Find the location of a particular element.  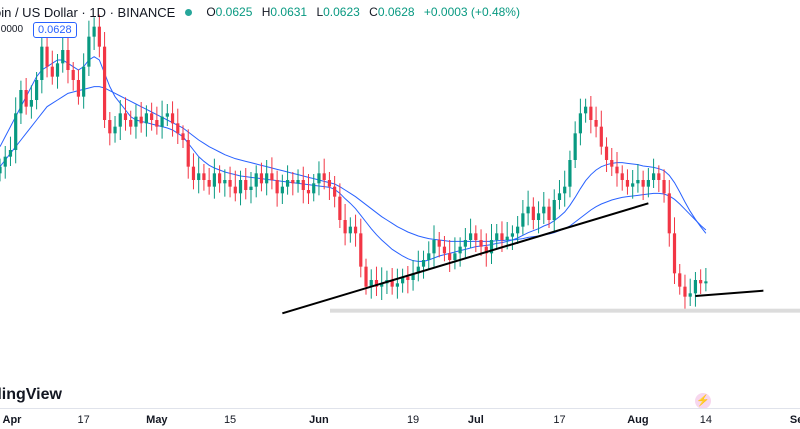

time-axis-tick: 15 is located at coordinates (230, 420).